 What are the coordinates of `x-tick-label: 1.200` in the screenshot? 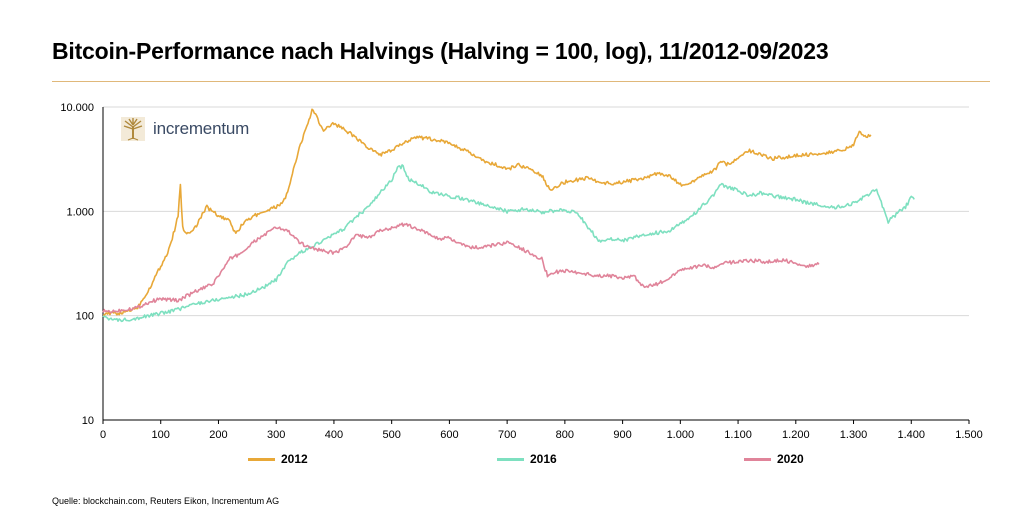 It's located at (796, 435).